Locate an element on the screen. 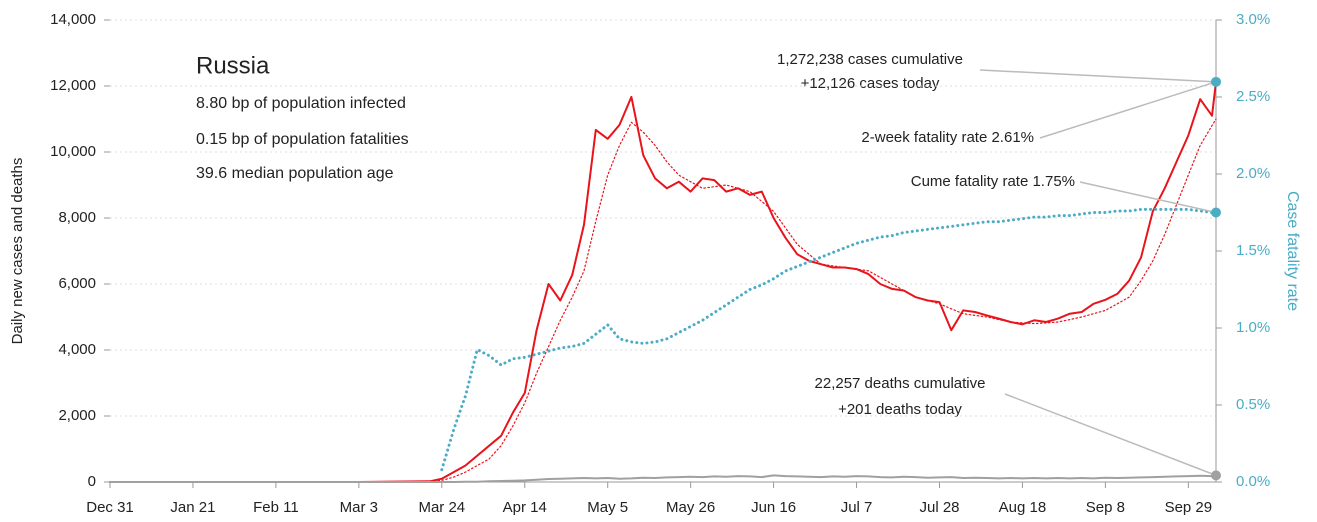 This screenshot has height=522, width=1317. x-tick-label: Jul 7 is located at coordinates (857, 507).